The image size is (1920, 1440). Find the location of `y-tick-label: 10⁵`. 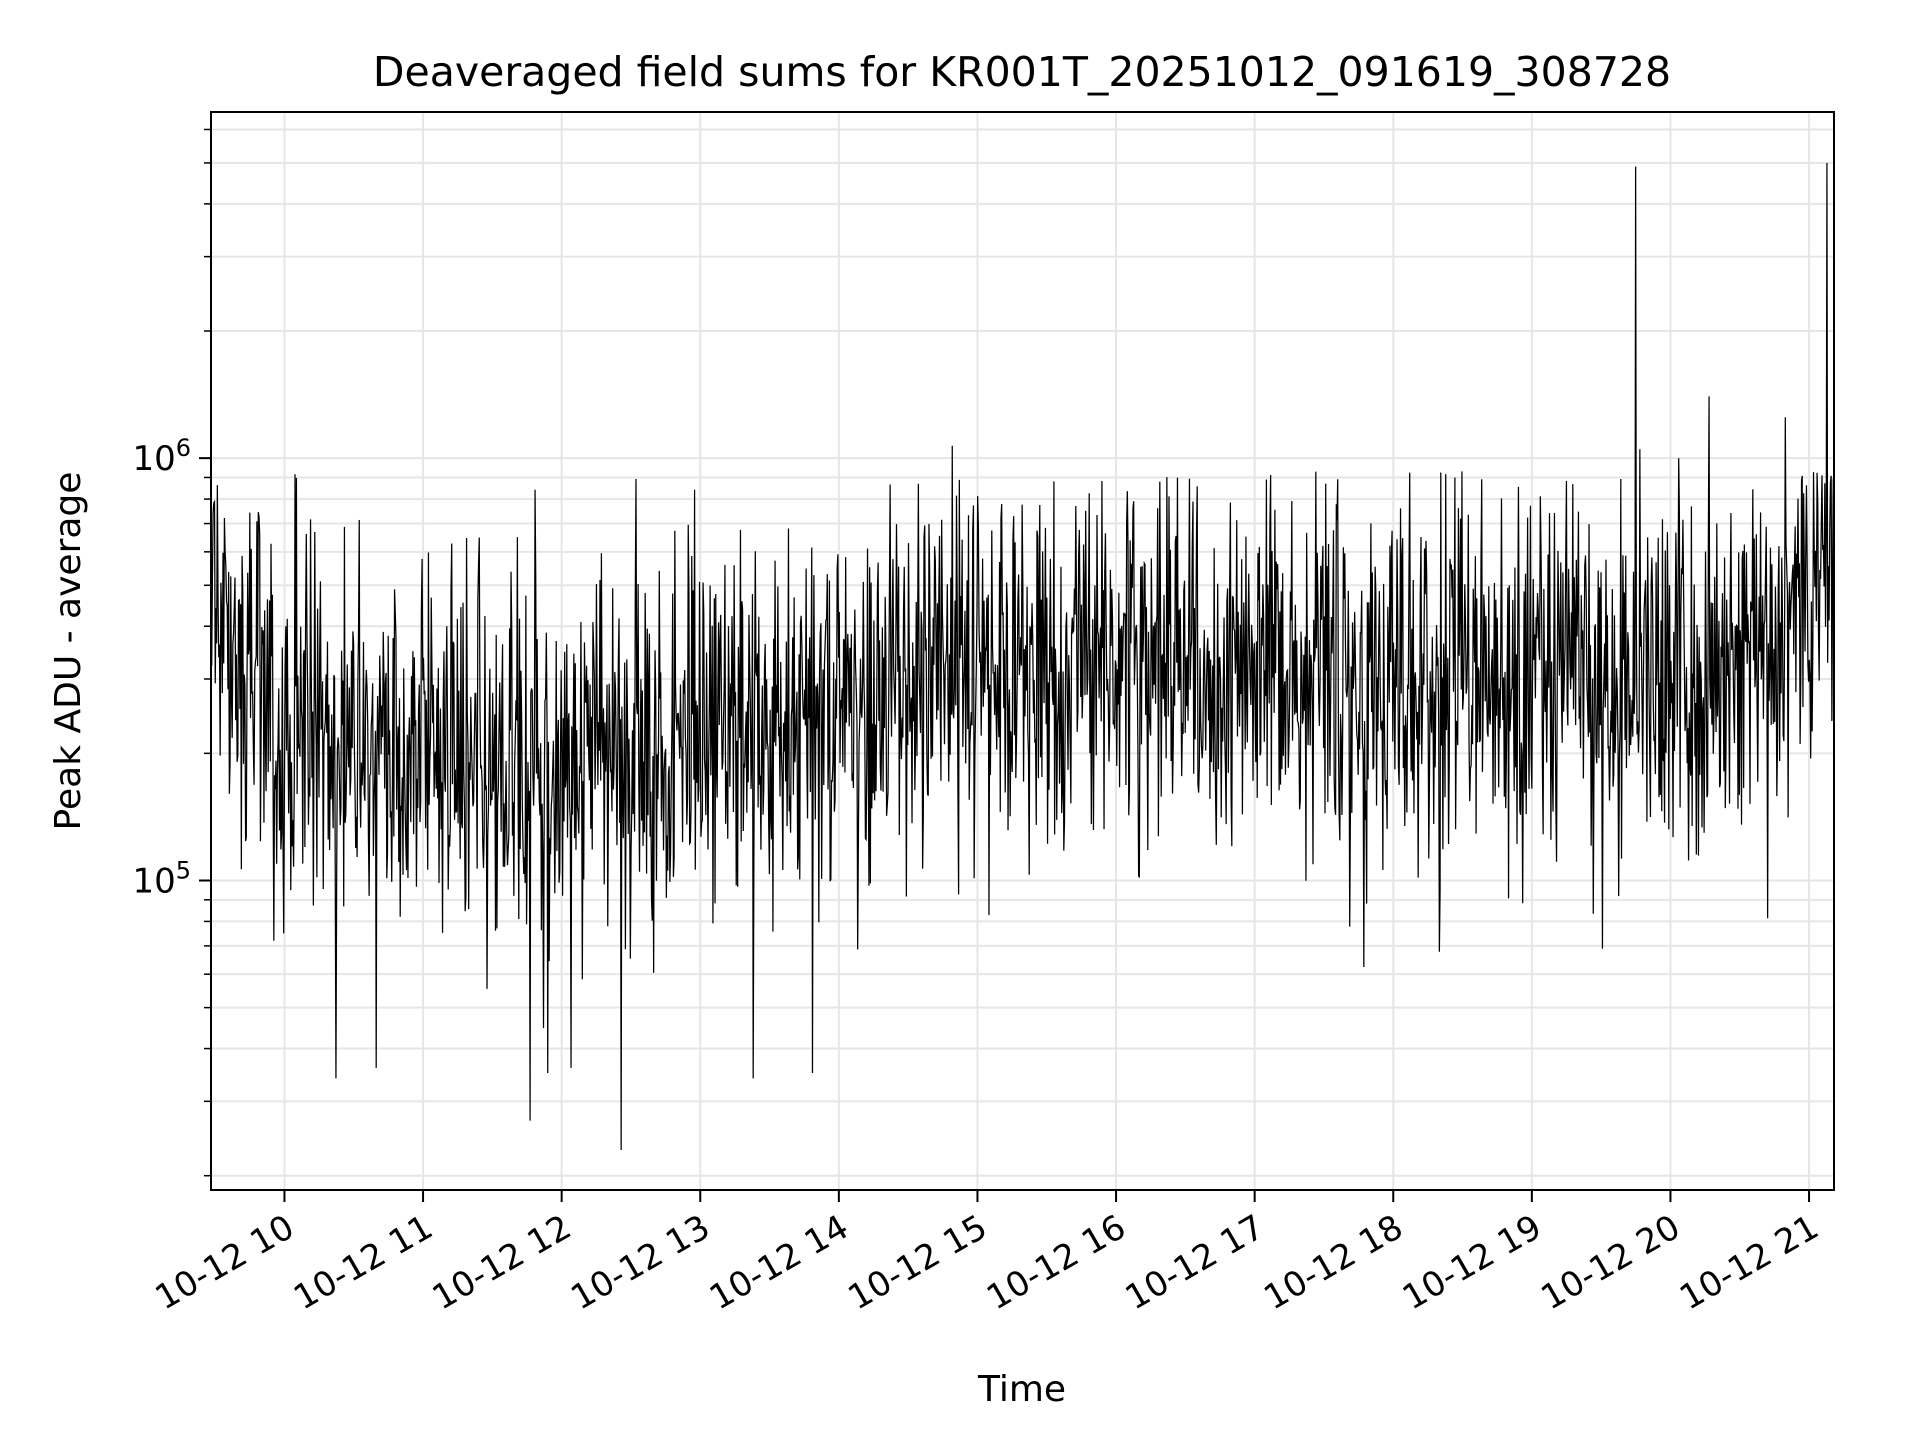

y-tick-label: 10⁵ is located at coordinates (161, 878).